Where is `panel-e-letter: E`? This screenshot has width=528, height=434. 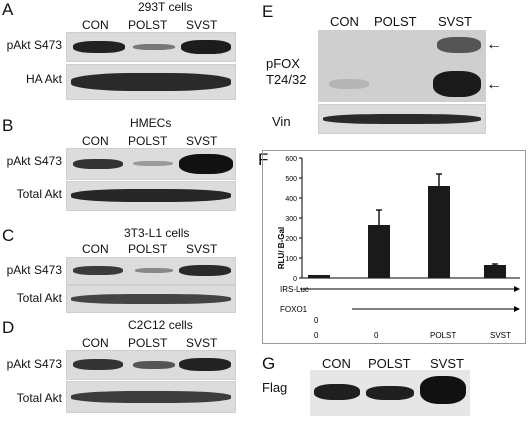
panel-e-letter: E is located at coordinates (268, 11).